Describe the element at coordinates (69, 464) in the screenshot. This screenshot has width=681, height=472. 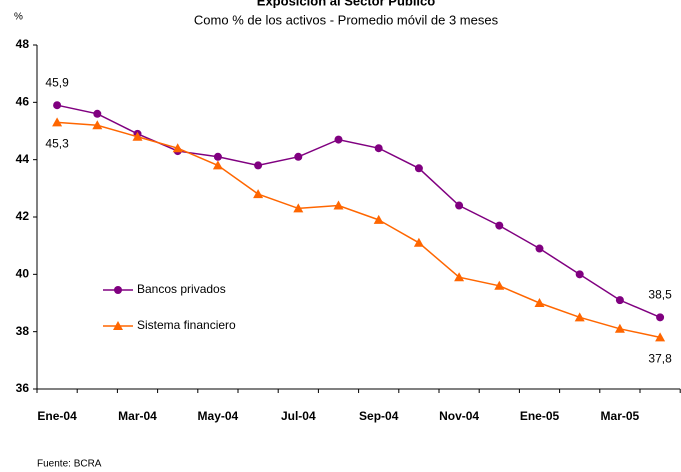
I see `source: Fuente: BCRA` at that location.